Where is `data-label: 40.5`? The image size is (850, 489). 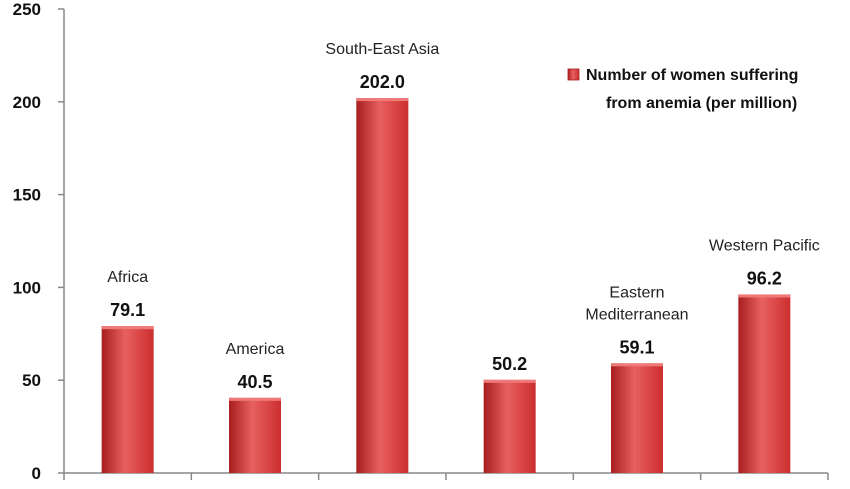
data-label: 40.5 is located at coordinates (254, 382).